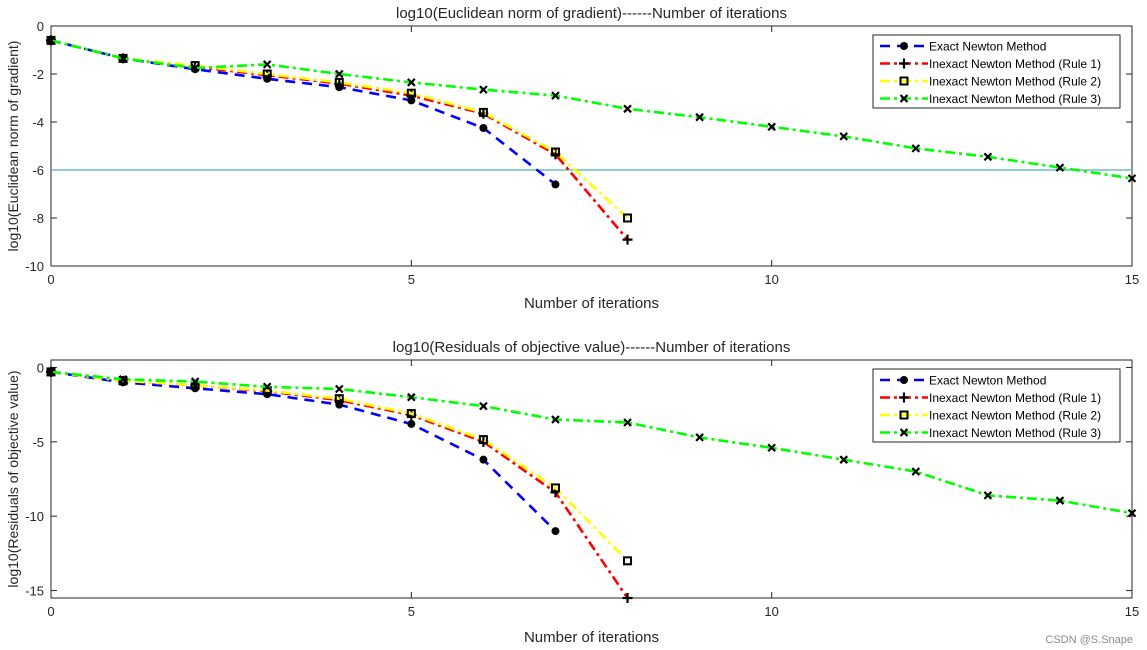  I want to click on chart-2-xtick-label: 0, so click(50, 611).